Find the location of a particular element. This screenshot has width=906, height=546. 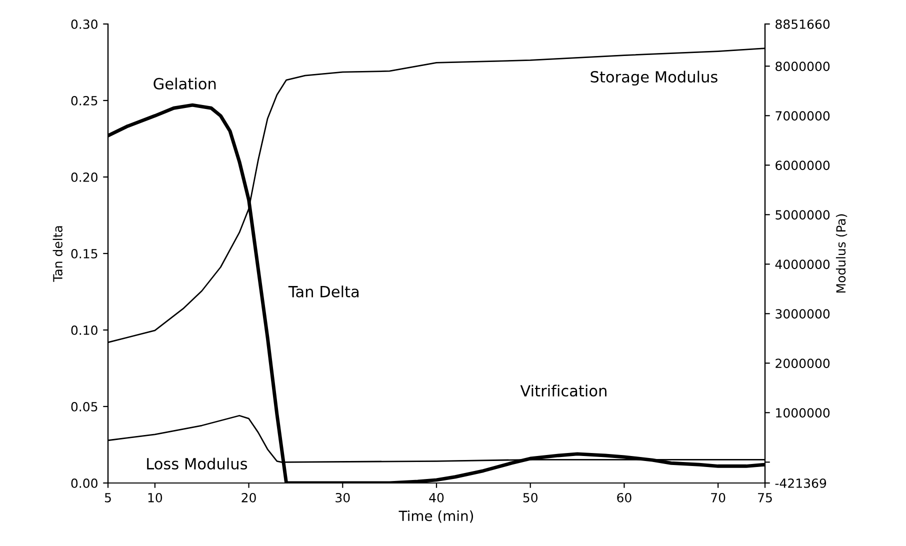

annotation: Vitrification is located at coordinates (563, 390).